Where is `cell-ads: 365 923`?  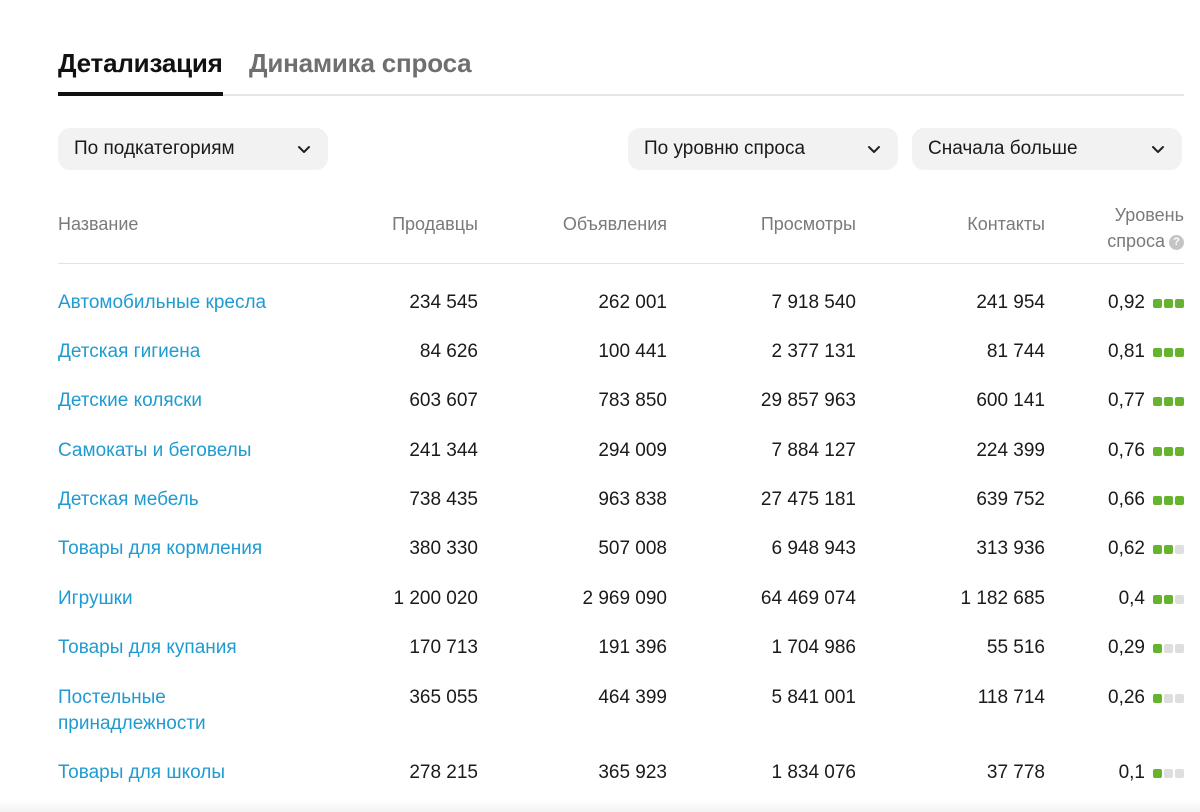
cell-ads: 365 923 is located at coordinates (632, 772).